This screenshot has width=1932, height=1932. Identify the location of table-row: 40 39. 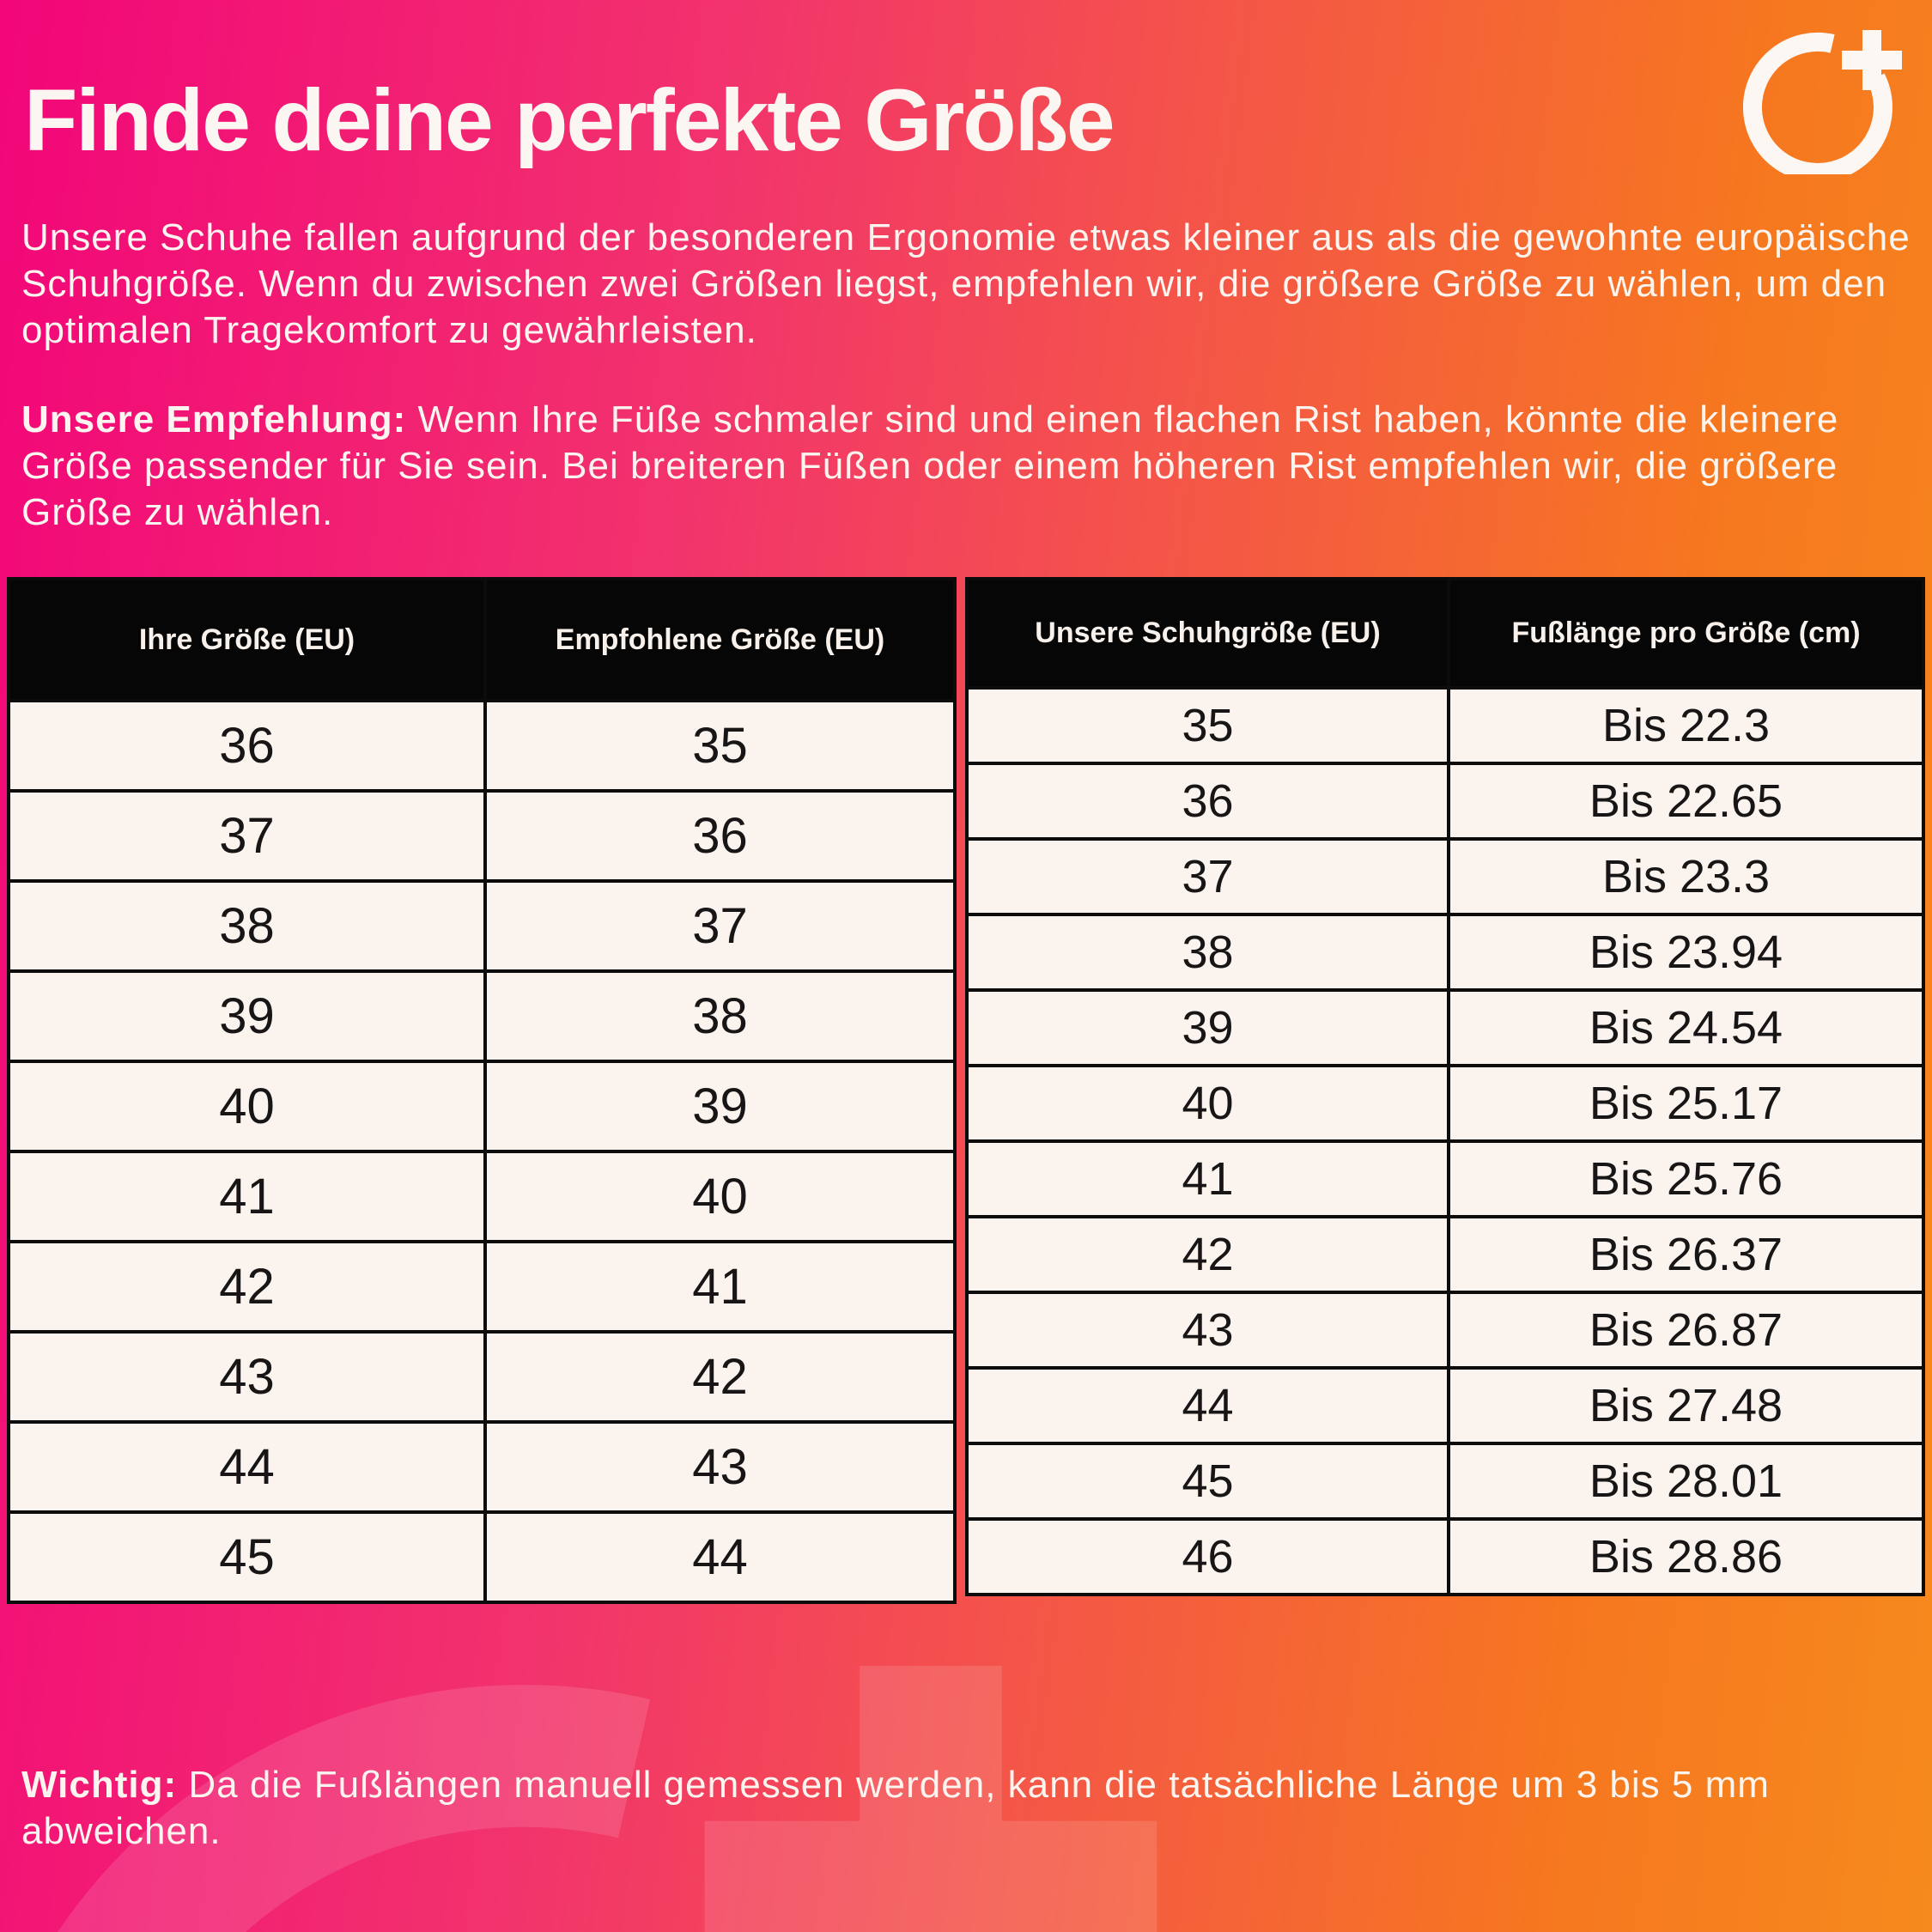
(482, 1107).